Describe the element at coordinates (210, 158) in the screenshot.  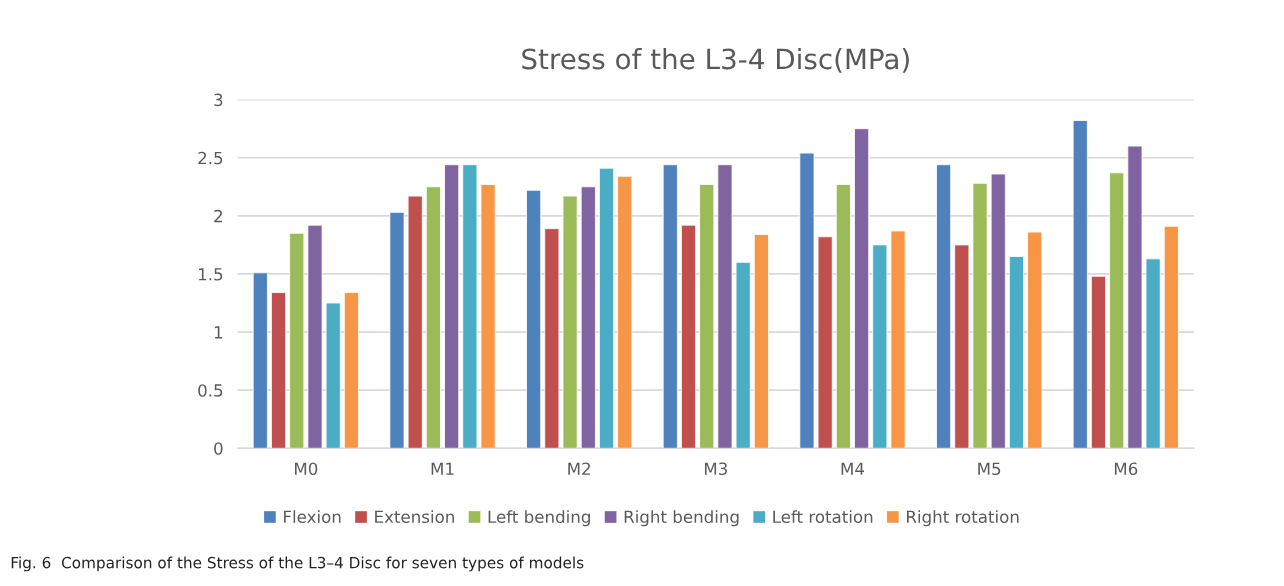
I see `y-tick-label: 2.5` at that location.